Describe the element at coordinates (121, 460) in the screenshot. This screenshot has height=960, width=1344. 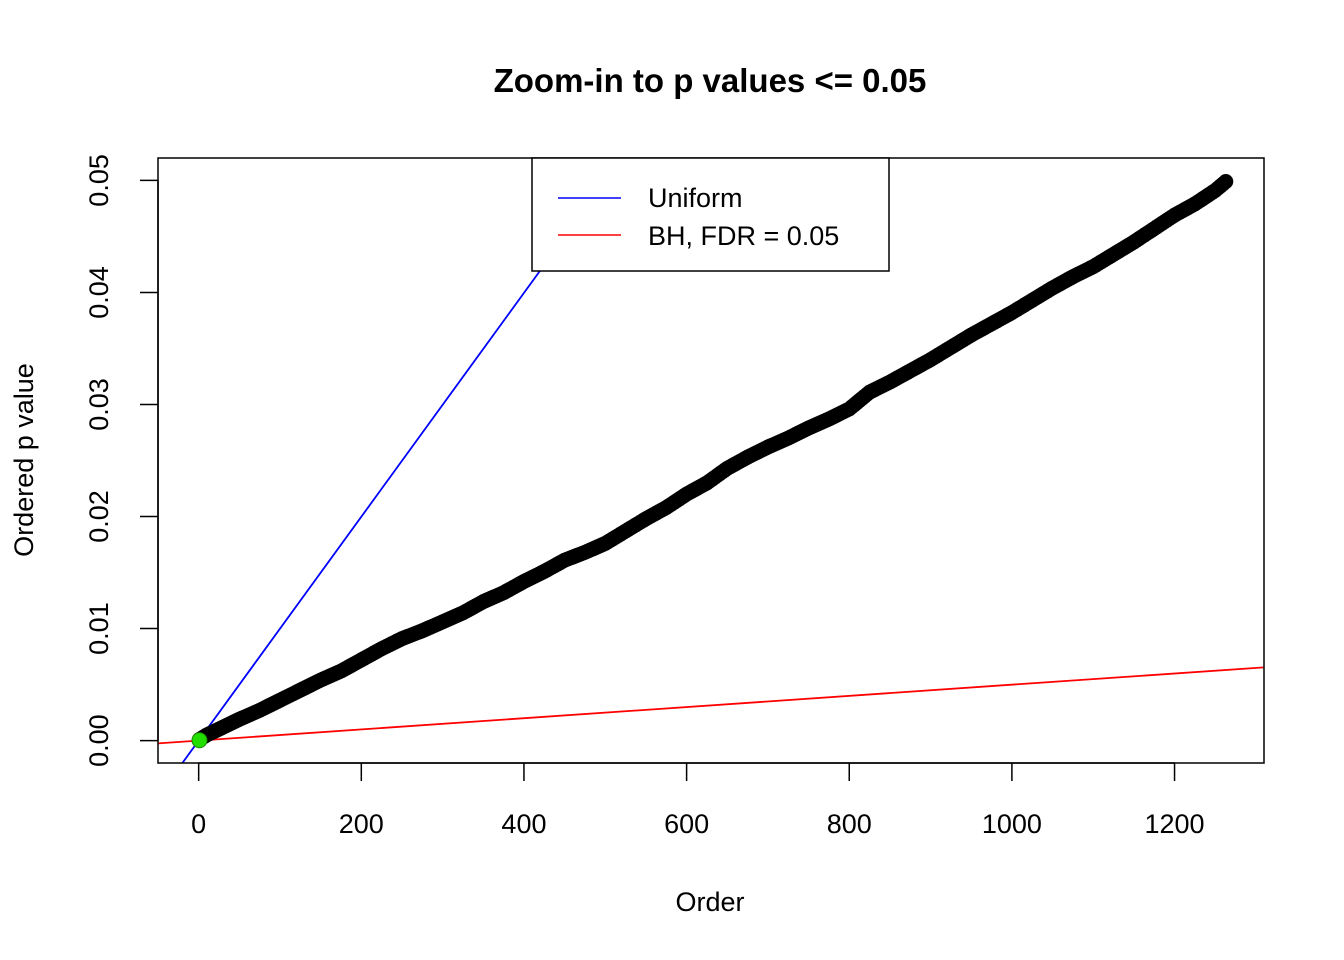
I see `y-axis: 0.00 0.01 0.02 0.03 0.04 0.05` at that location.